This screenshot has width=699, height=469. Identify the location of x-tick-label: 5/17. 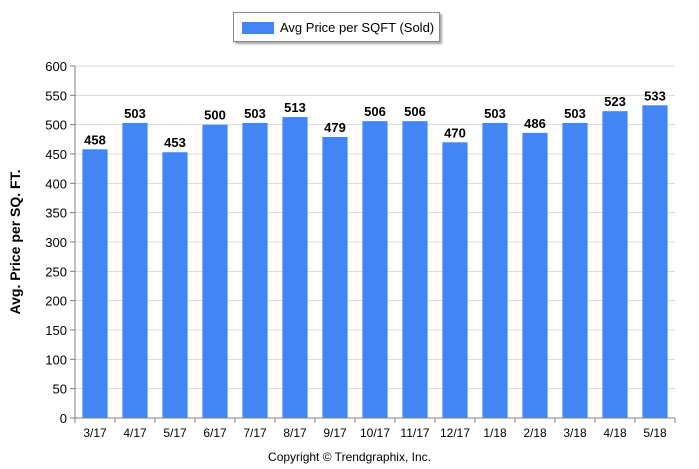
(175, 433).